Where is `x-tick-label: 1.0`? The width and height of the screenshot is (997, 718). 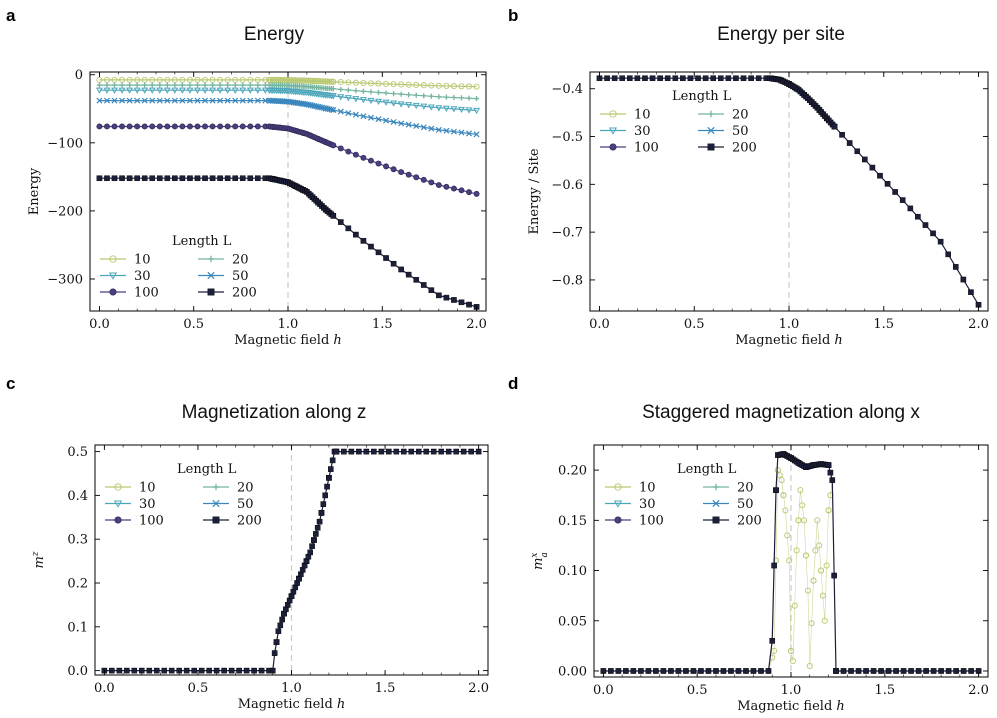
x-tick-label: 1.0 is located at coordinates (789, 324).